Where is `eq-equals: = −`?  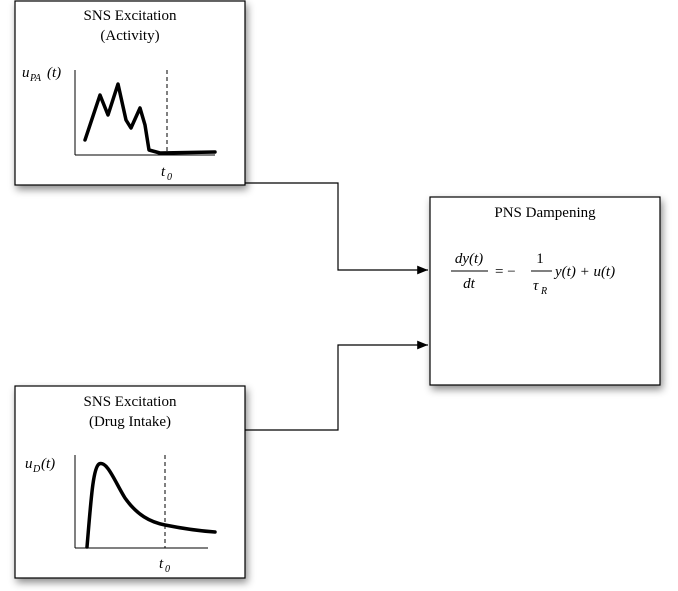
eq-equals: = − is located at coordinates (505, 272).